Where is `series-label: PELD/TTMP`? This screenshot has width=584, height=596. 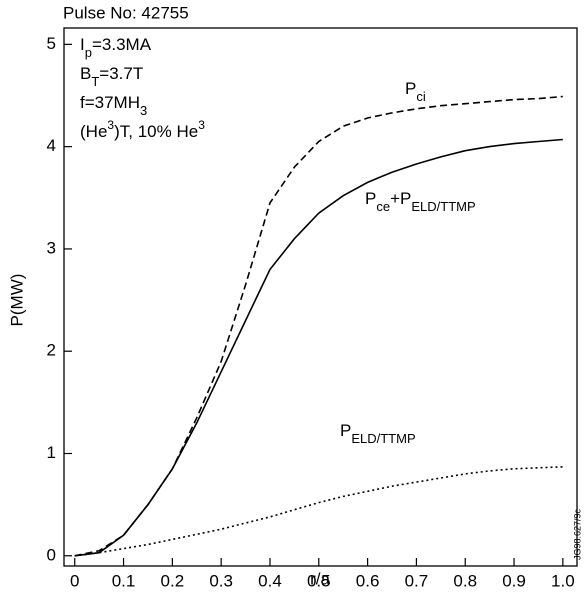
series-label: PELD/TTMP is located at coordinates (378, 433).